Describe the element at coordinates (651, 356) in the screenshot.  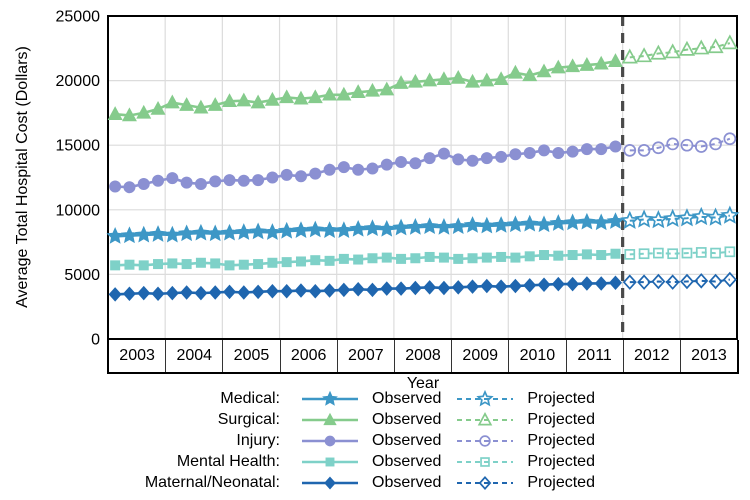
I see `x-tick-label: 2012` at that location.